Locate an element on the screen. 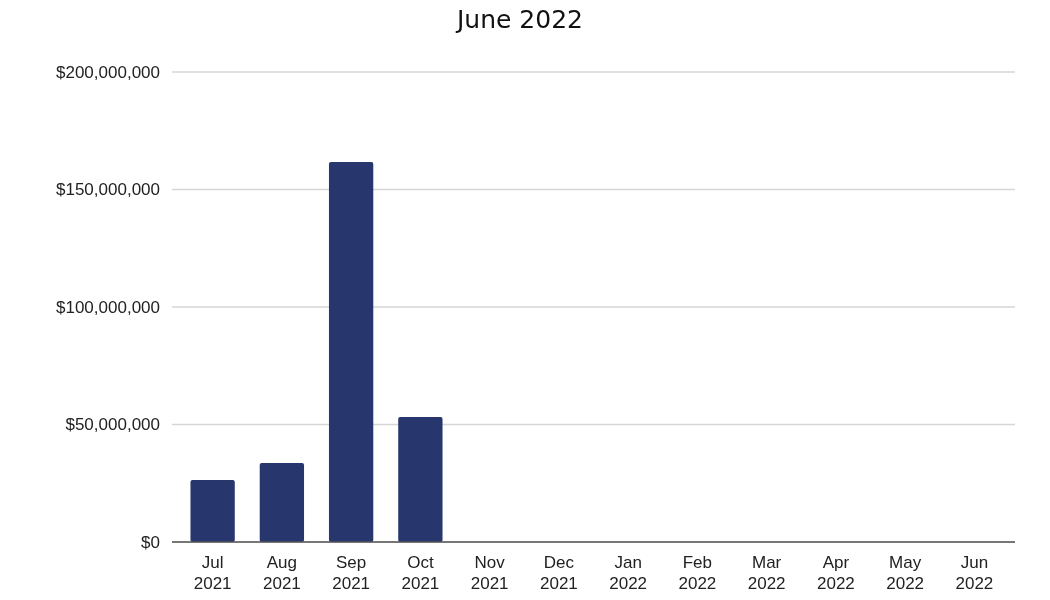  x-tick-label: Dec 2021 is located at coordinates (558, 573).